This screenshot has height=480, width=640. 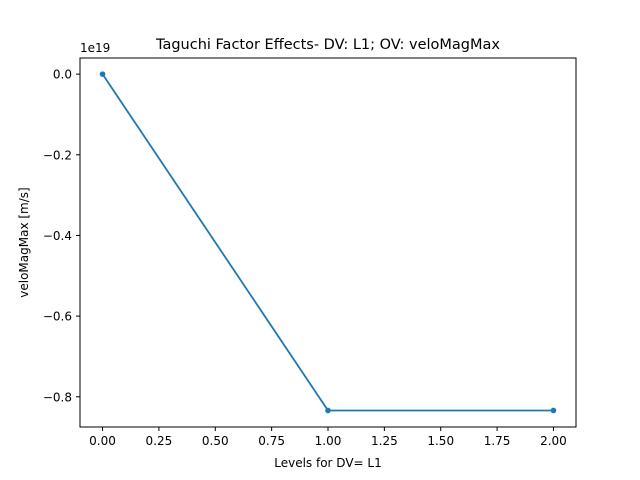 What do you see at coordinates (384, 441) in the screenshot?
I see `x-tick-label: 1.25` at bounding box center [384, 441].